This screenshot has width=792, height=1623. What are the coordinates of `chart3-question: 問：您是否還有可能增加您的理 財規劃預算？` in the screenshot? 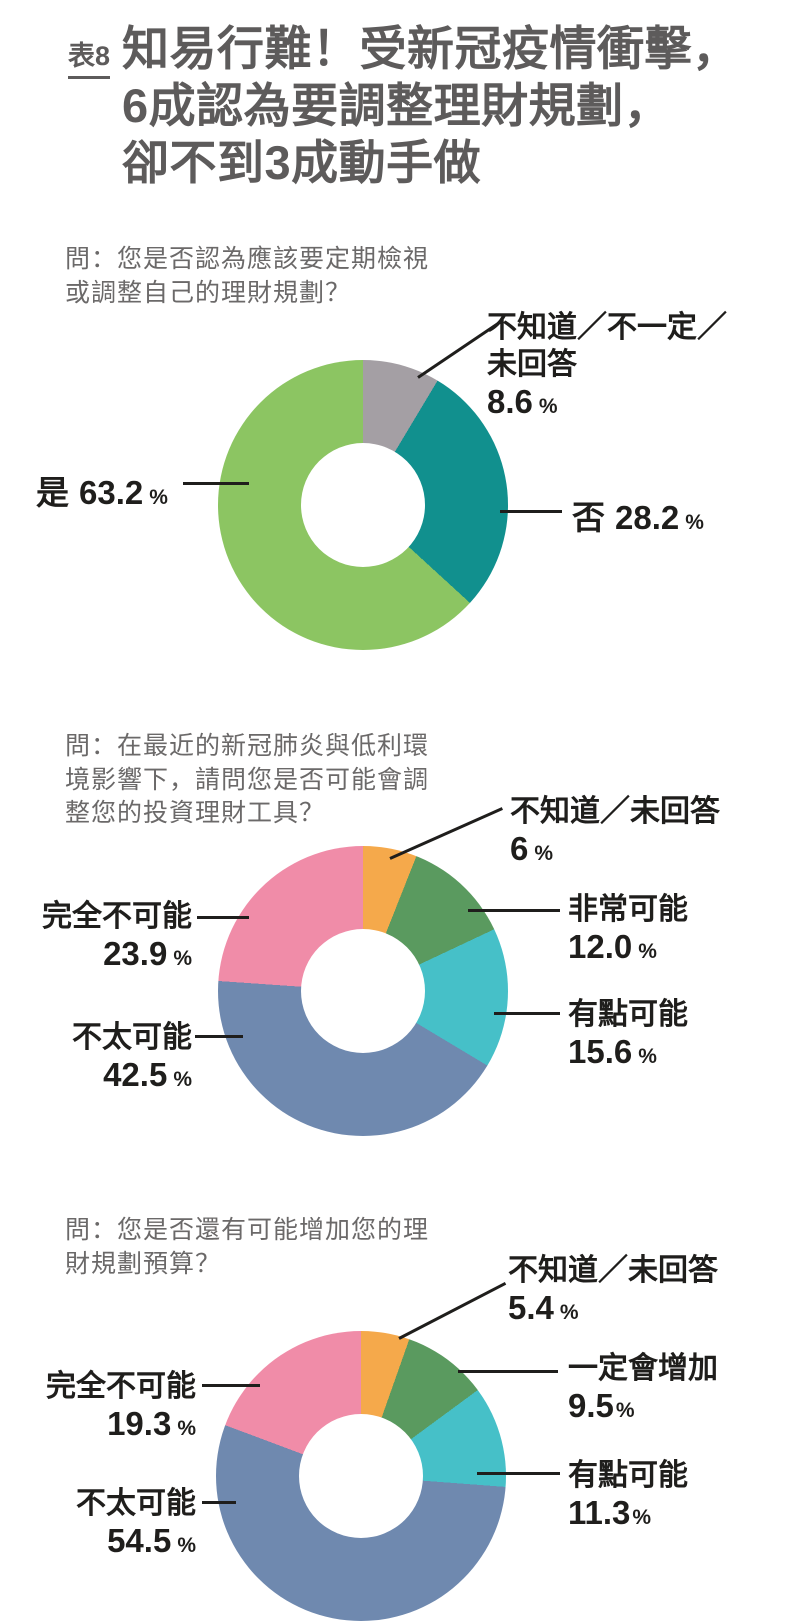 It's located at (247, 1247).